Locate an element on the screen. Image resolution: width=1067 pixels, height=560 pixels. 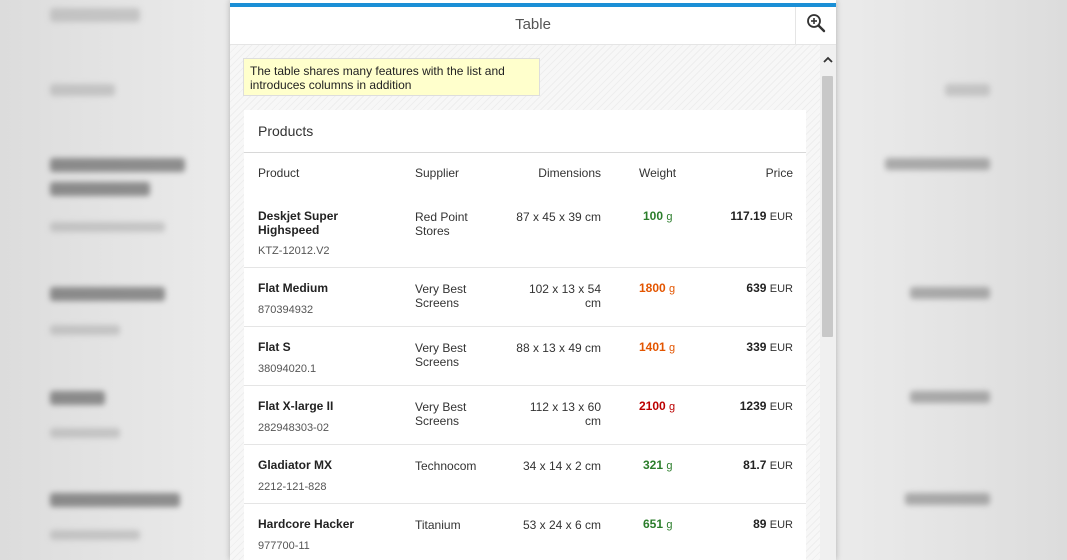
price-value: 339 is located at coordinates (756, 347).